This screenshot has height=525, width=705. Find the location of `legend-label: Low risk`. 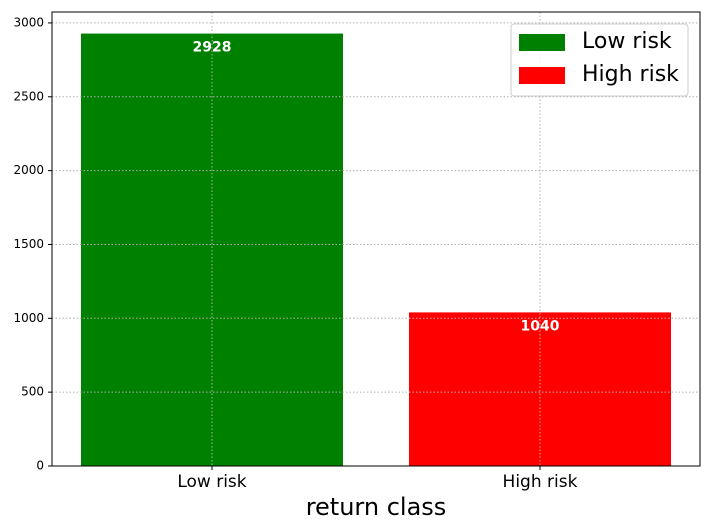

legend-label: Low risk is located at coordinates (627, 41).